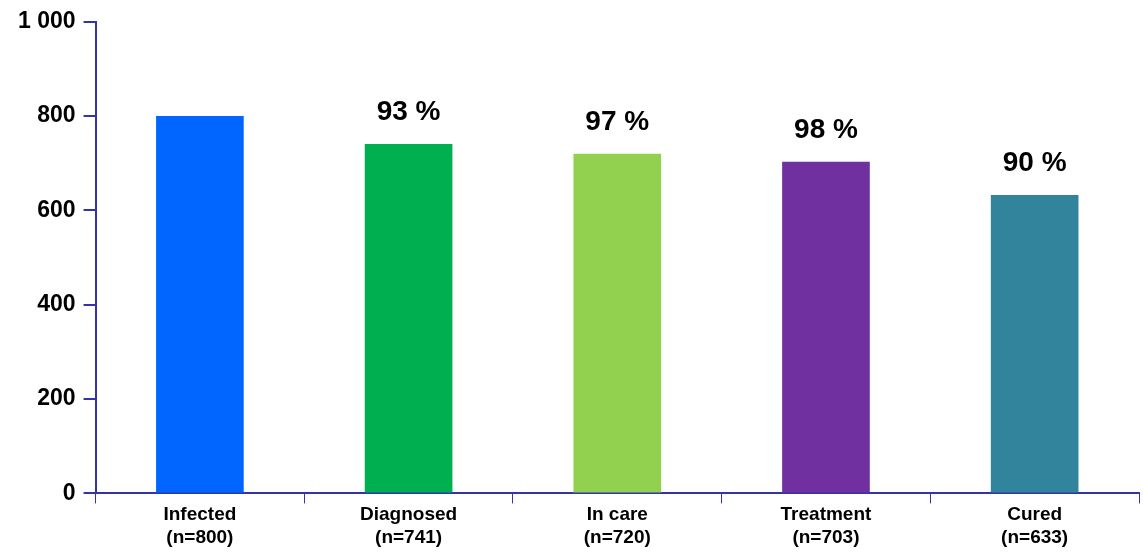 This screenshot has width=1143, height=553. Describe the element at coordinates (826, 525) in the screenshot. I see `x-tick-label: Treatment (n=703)` at that location.